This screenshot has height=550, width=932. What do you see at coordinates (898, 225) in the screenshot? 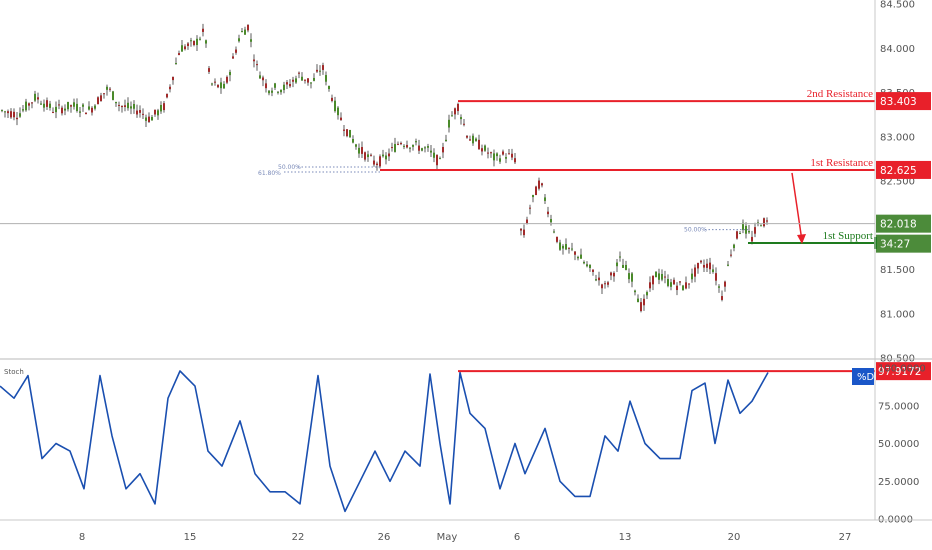
I see `last-price-tag: 82.018` at bounding box center [898, 225].